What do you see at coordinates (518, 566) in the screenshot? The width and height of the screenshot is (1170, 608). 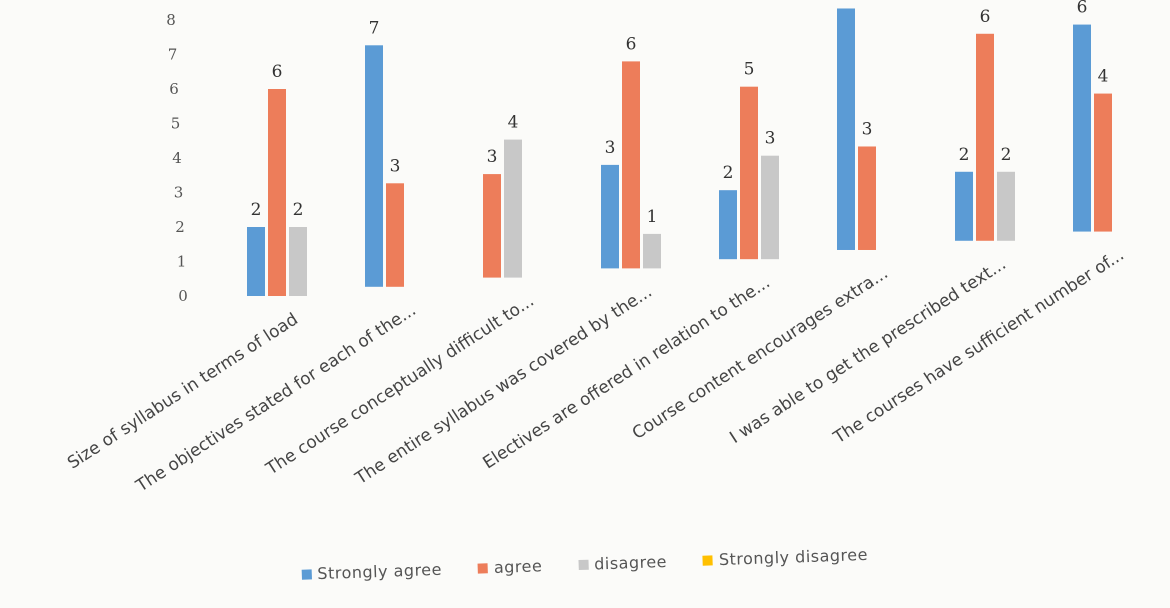 I see `legend-label: agree` at bounding box center [518, 566].